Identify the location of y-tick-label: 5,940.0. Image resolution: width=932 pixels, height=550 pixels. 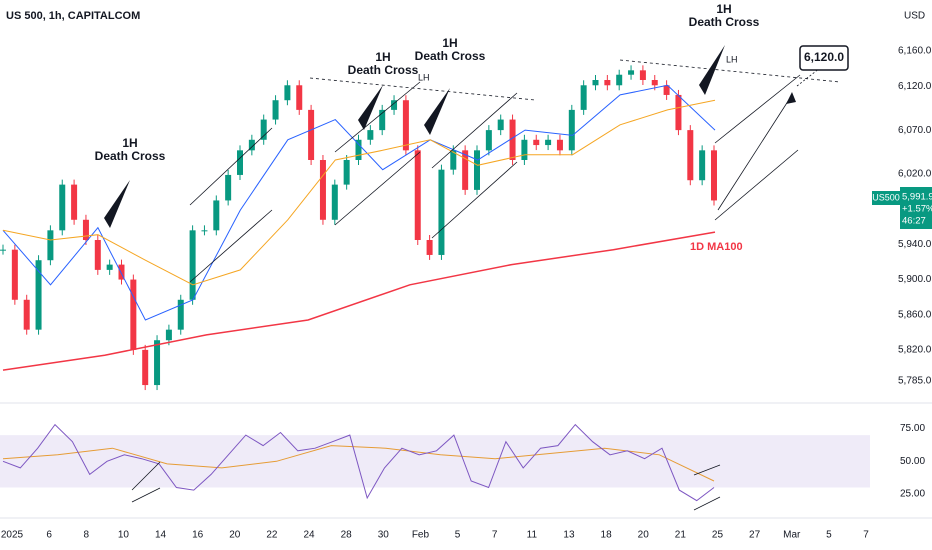
(915, 244).